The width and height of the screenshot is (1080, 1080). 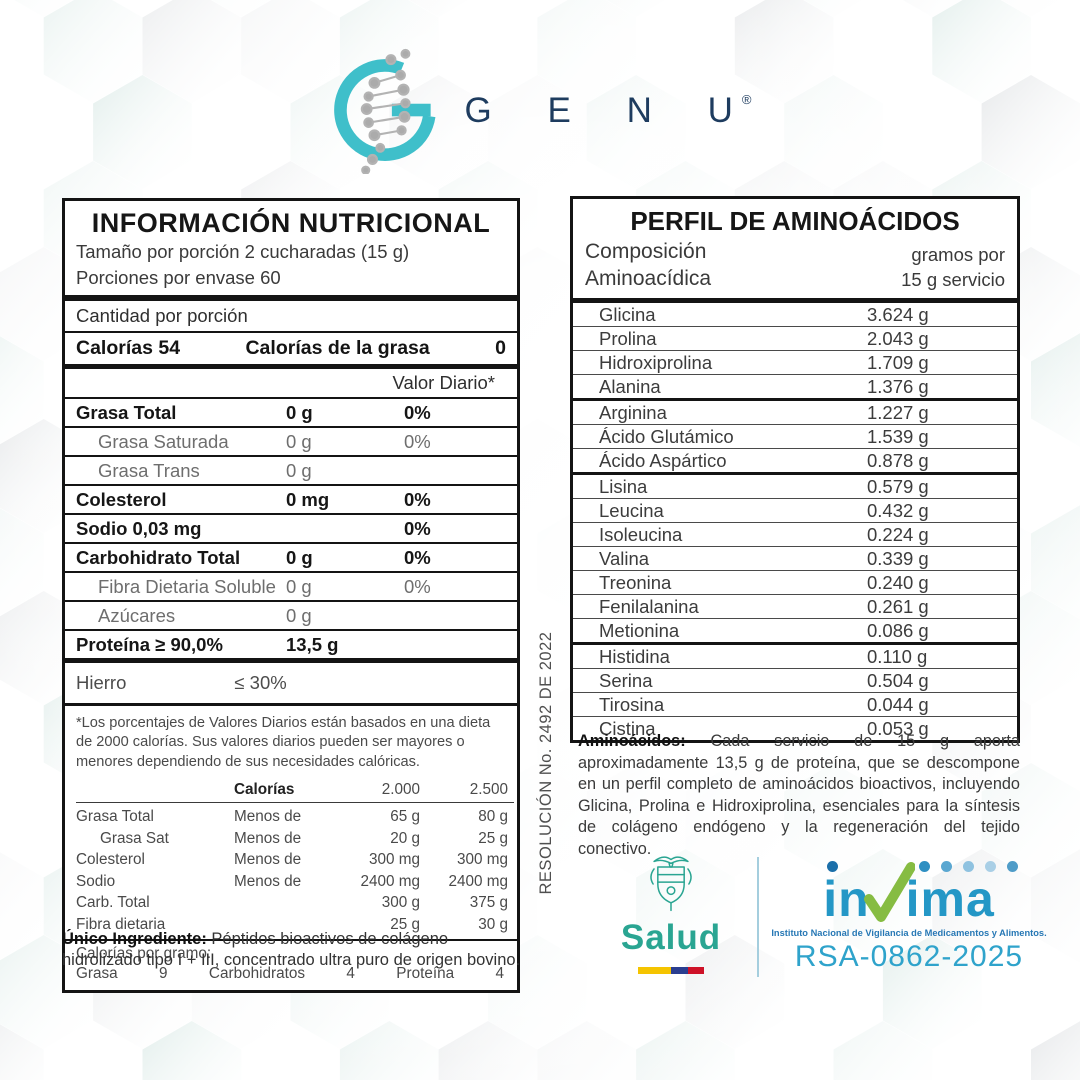 I want to click on check-icon, so click(x=889, y=892).